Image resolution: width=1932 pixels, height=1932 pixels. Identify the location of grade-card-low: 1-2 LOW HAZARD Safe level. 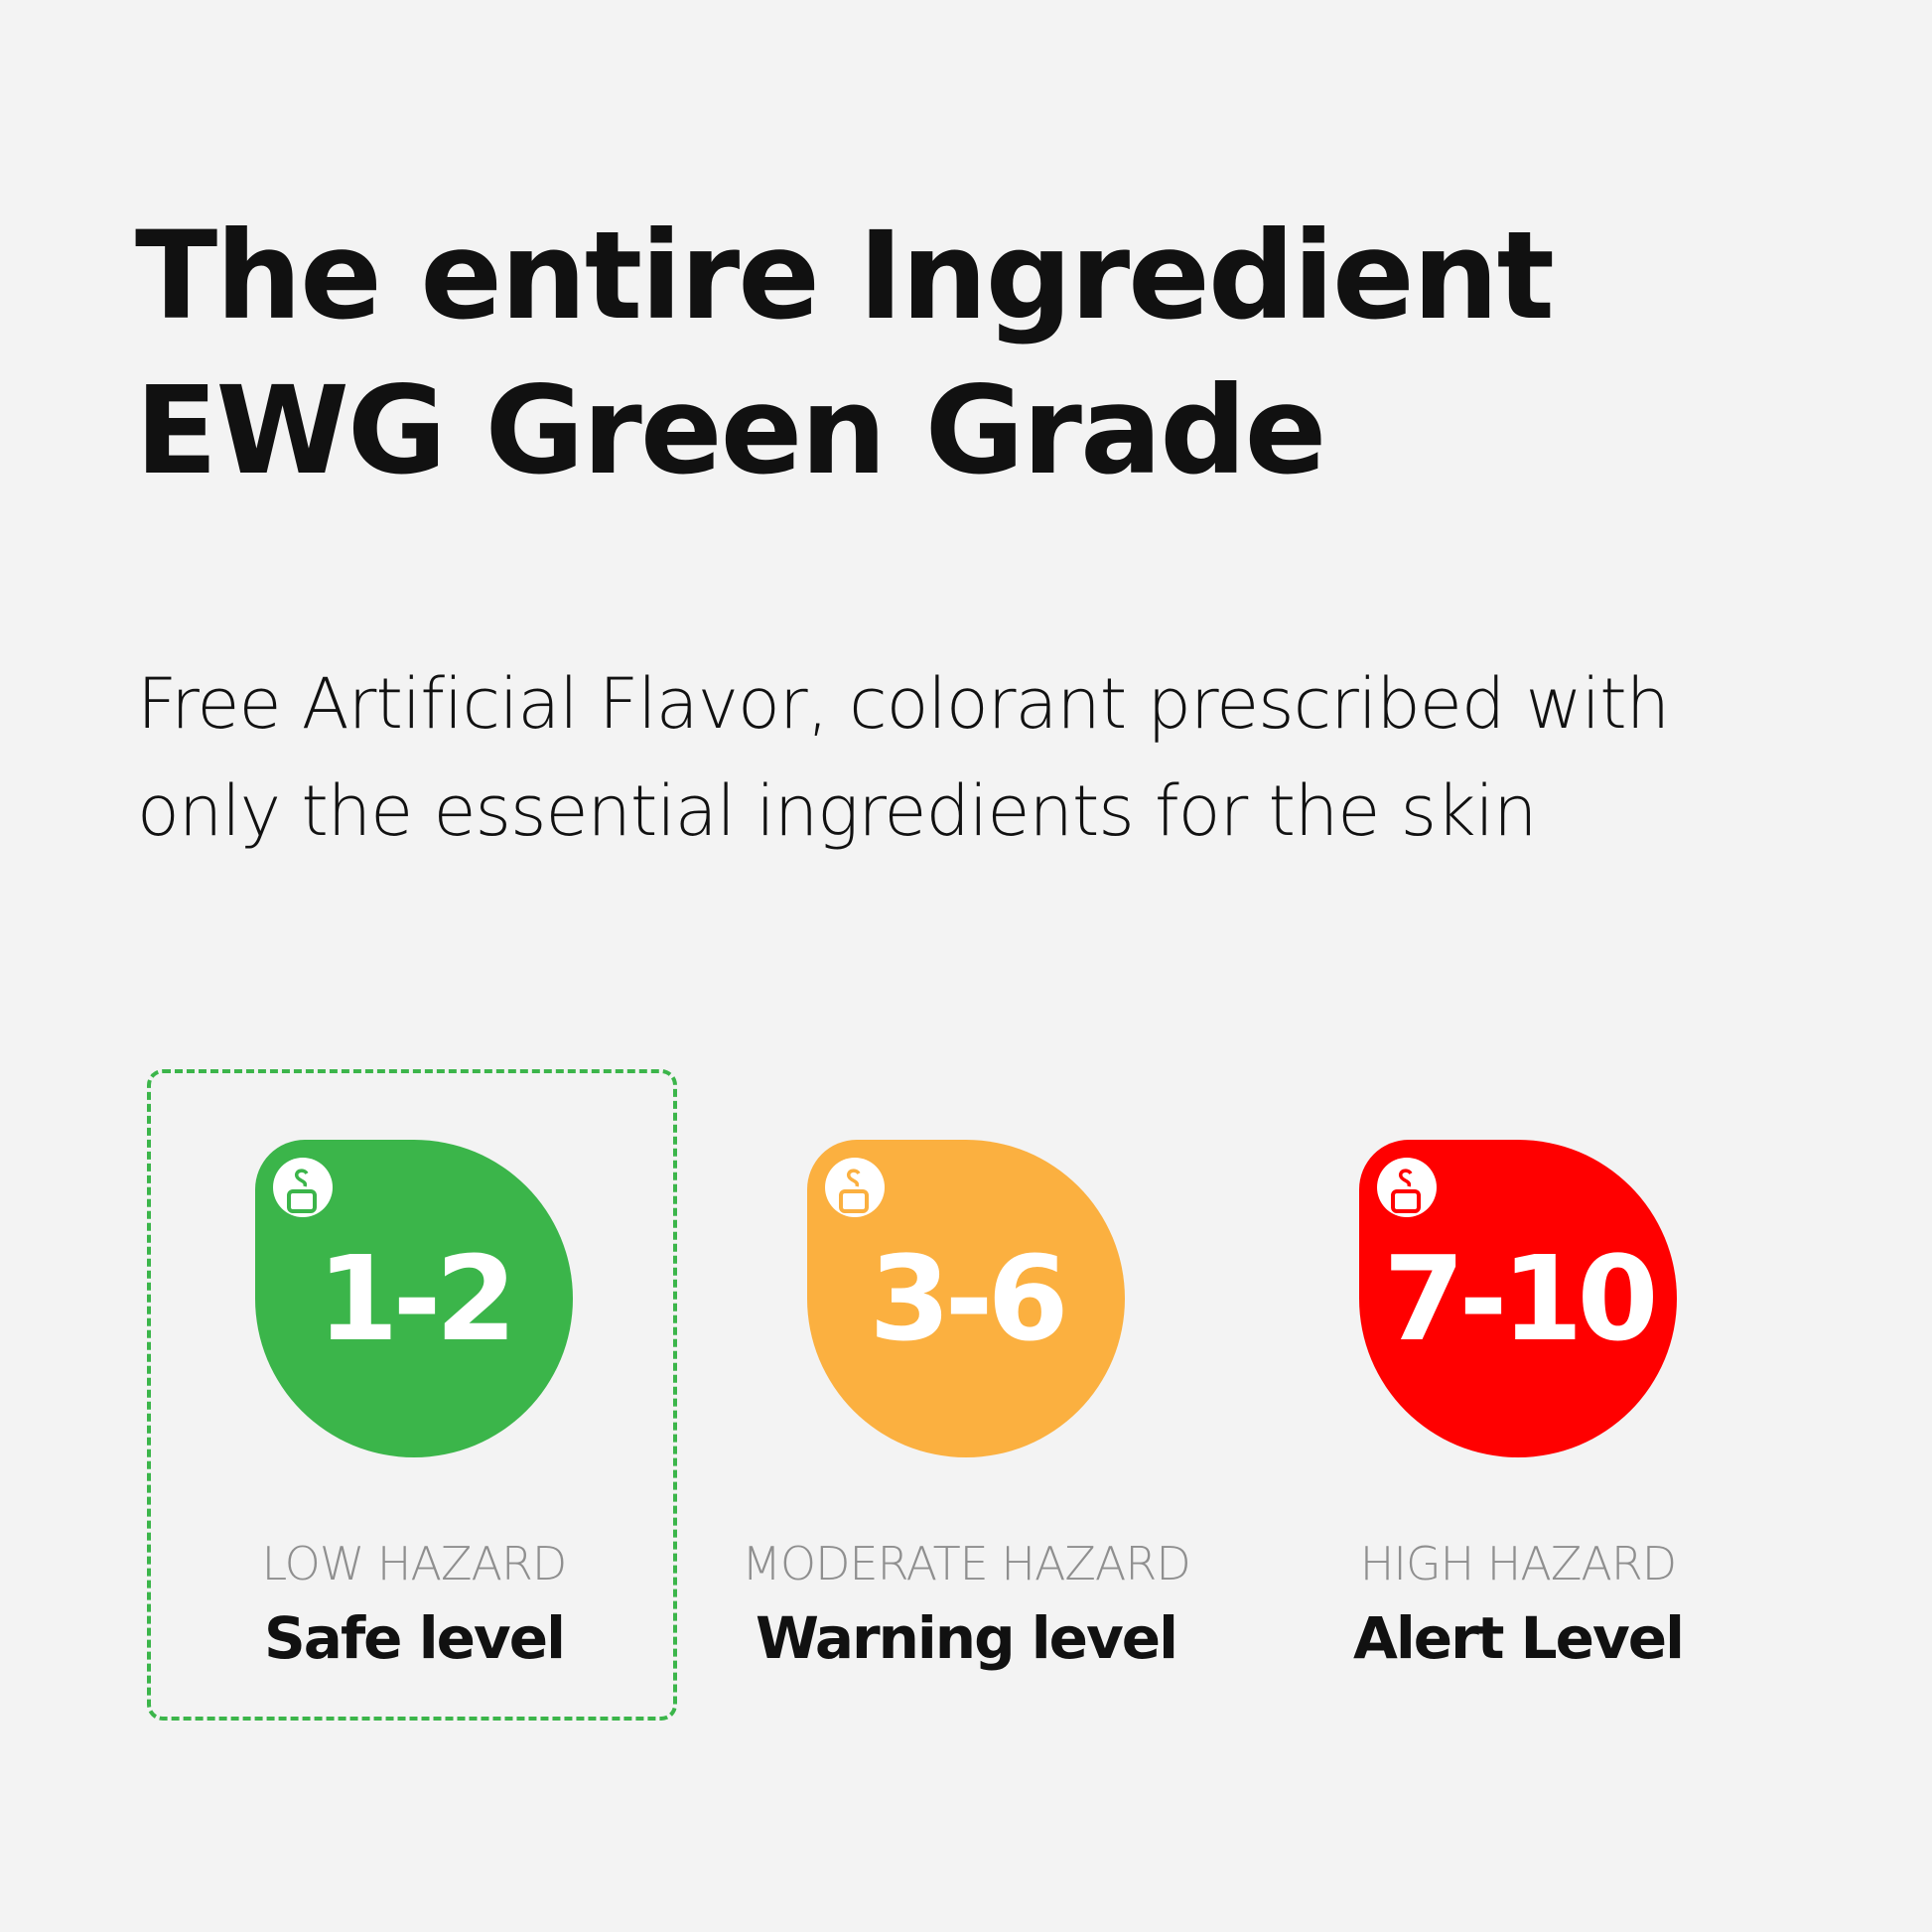
(414, 1406).